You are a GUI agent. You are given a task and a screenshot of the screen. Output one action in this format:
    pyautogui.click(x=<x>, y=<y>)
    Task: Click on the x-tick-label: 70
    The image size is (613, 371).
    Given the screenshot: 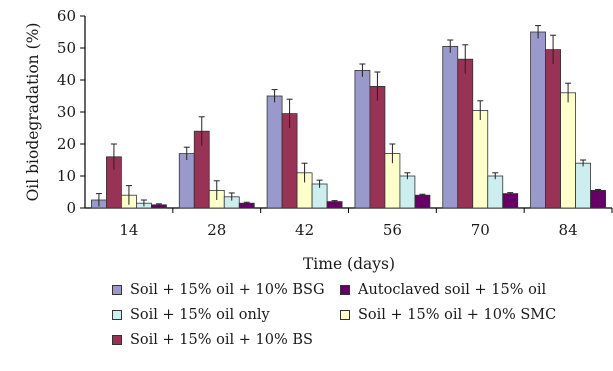 What is the action you would take?
    pyautogui.click(x=480, y=230)
    